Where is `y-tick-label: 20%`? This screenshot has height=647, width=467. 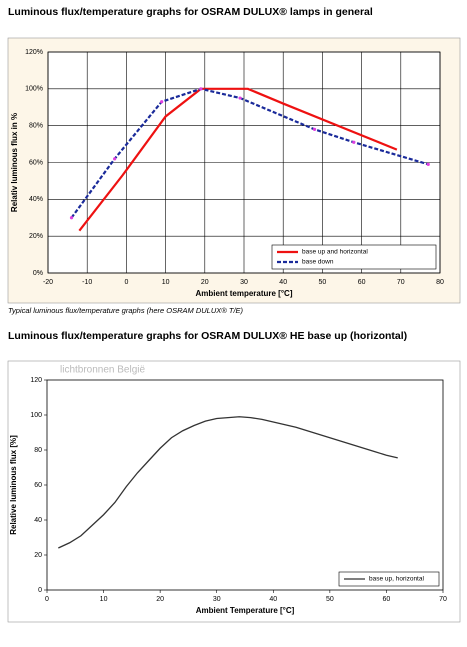
y-tick-label: 20% is located at coordinates (36, 236).